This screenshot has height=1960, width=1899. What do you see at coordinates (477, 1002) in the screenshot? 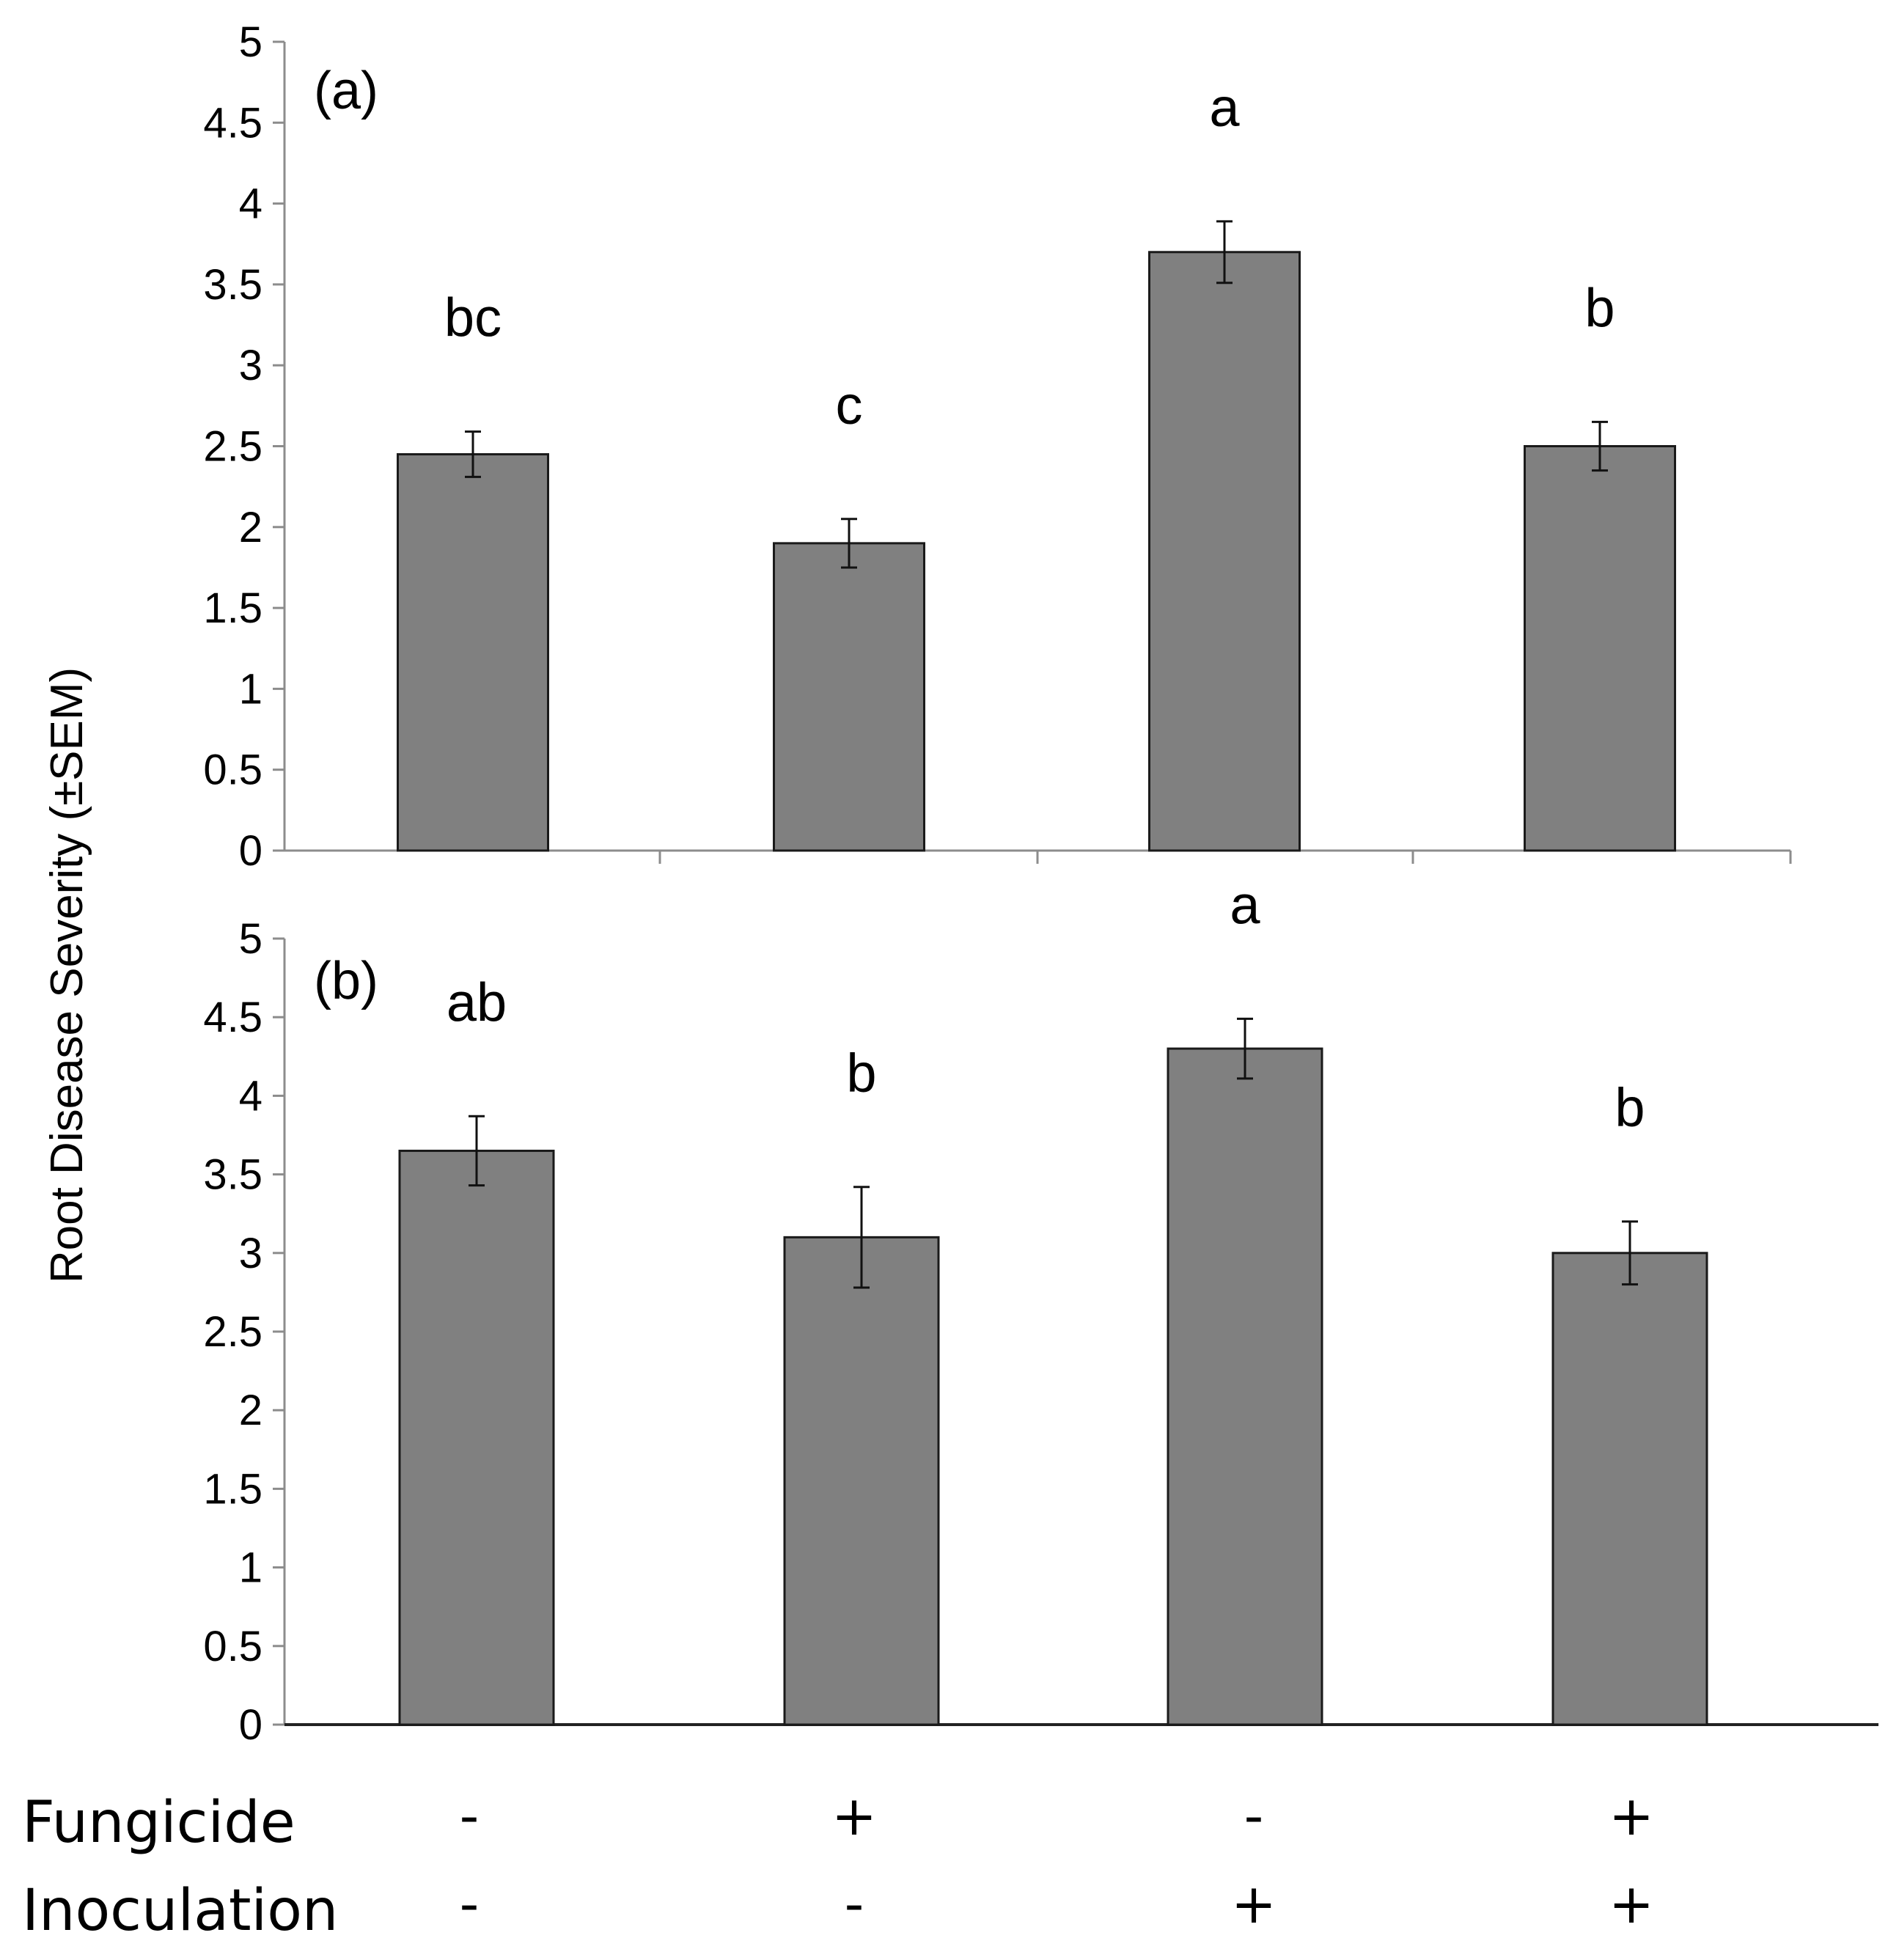
I see `significance-letter: ab` at bounding box center [477, 1002].